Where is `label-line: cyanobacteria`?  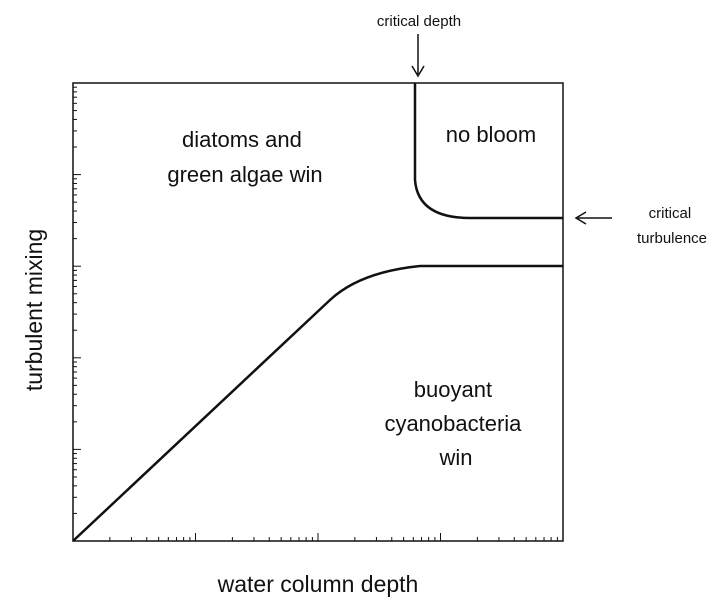
label-line: cyanobacteria is located at coordinates (453, 423).